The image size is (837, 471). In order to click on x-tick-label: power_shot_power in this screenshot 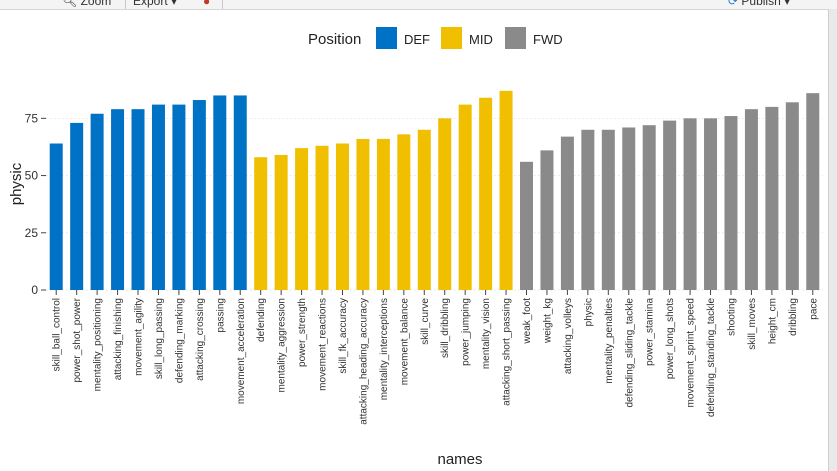, I will do `click(77, 339)`.